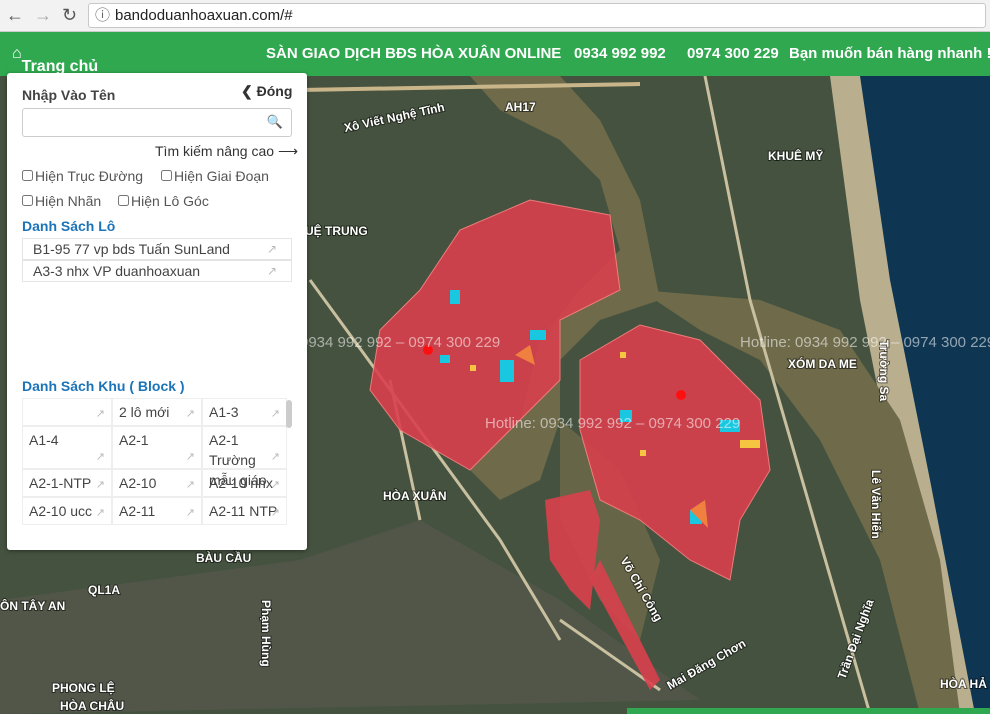  I want to click on lot-item: A3-3 nhx VP duanhoaxuan ↗, so click(157, 271).